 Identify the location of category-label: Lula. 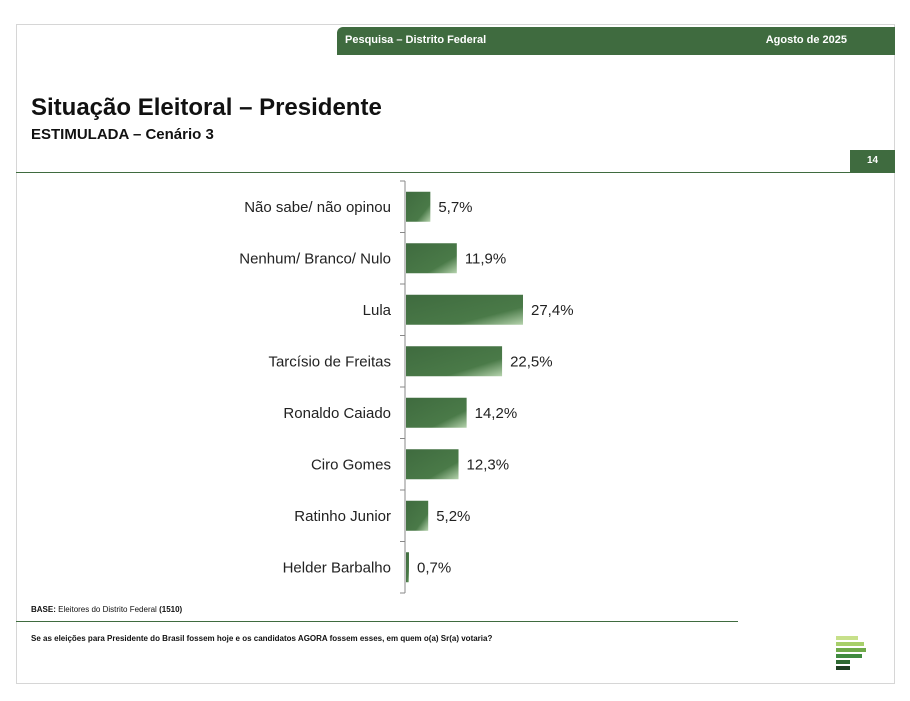
(377, 310).